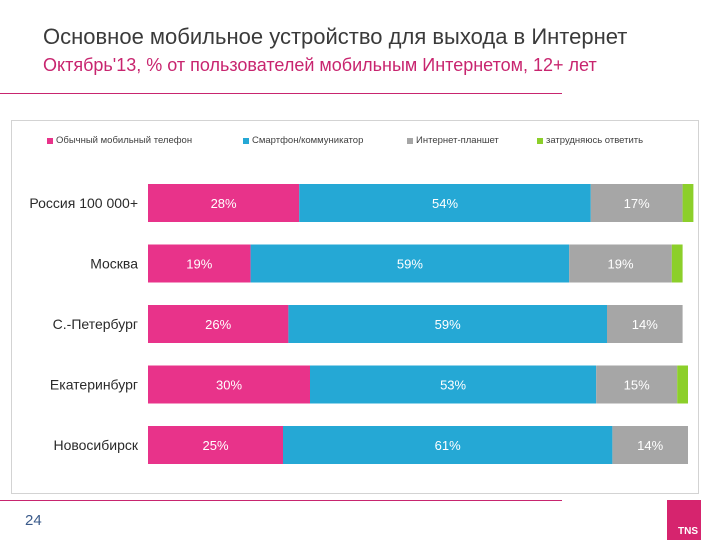  I want to click on legend-item-regular-phone: Обычный мобильный телефон, so click(119, 140).